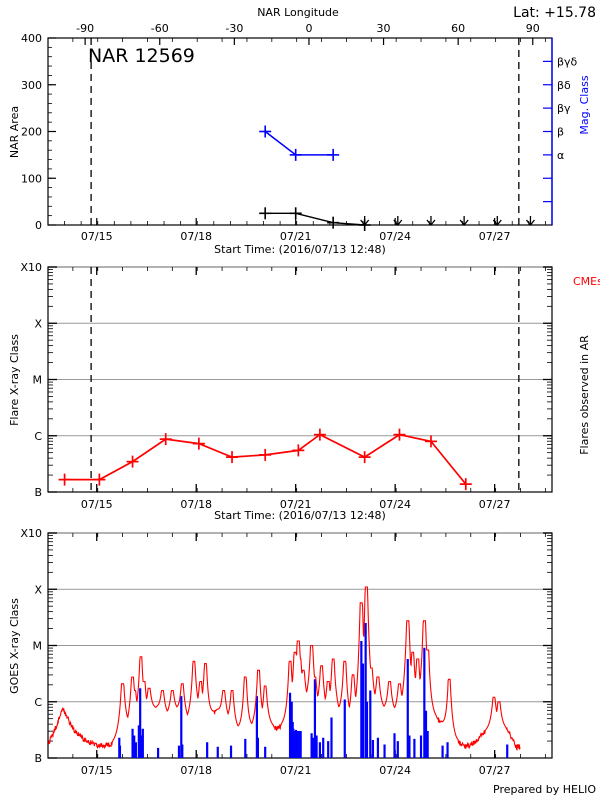 The image size is (600, 800). Describe the element at coordinates (547, 371) in the screenshot. I see `panel2-right-ticks` at that location.